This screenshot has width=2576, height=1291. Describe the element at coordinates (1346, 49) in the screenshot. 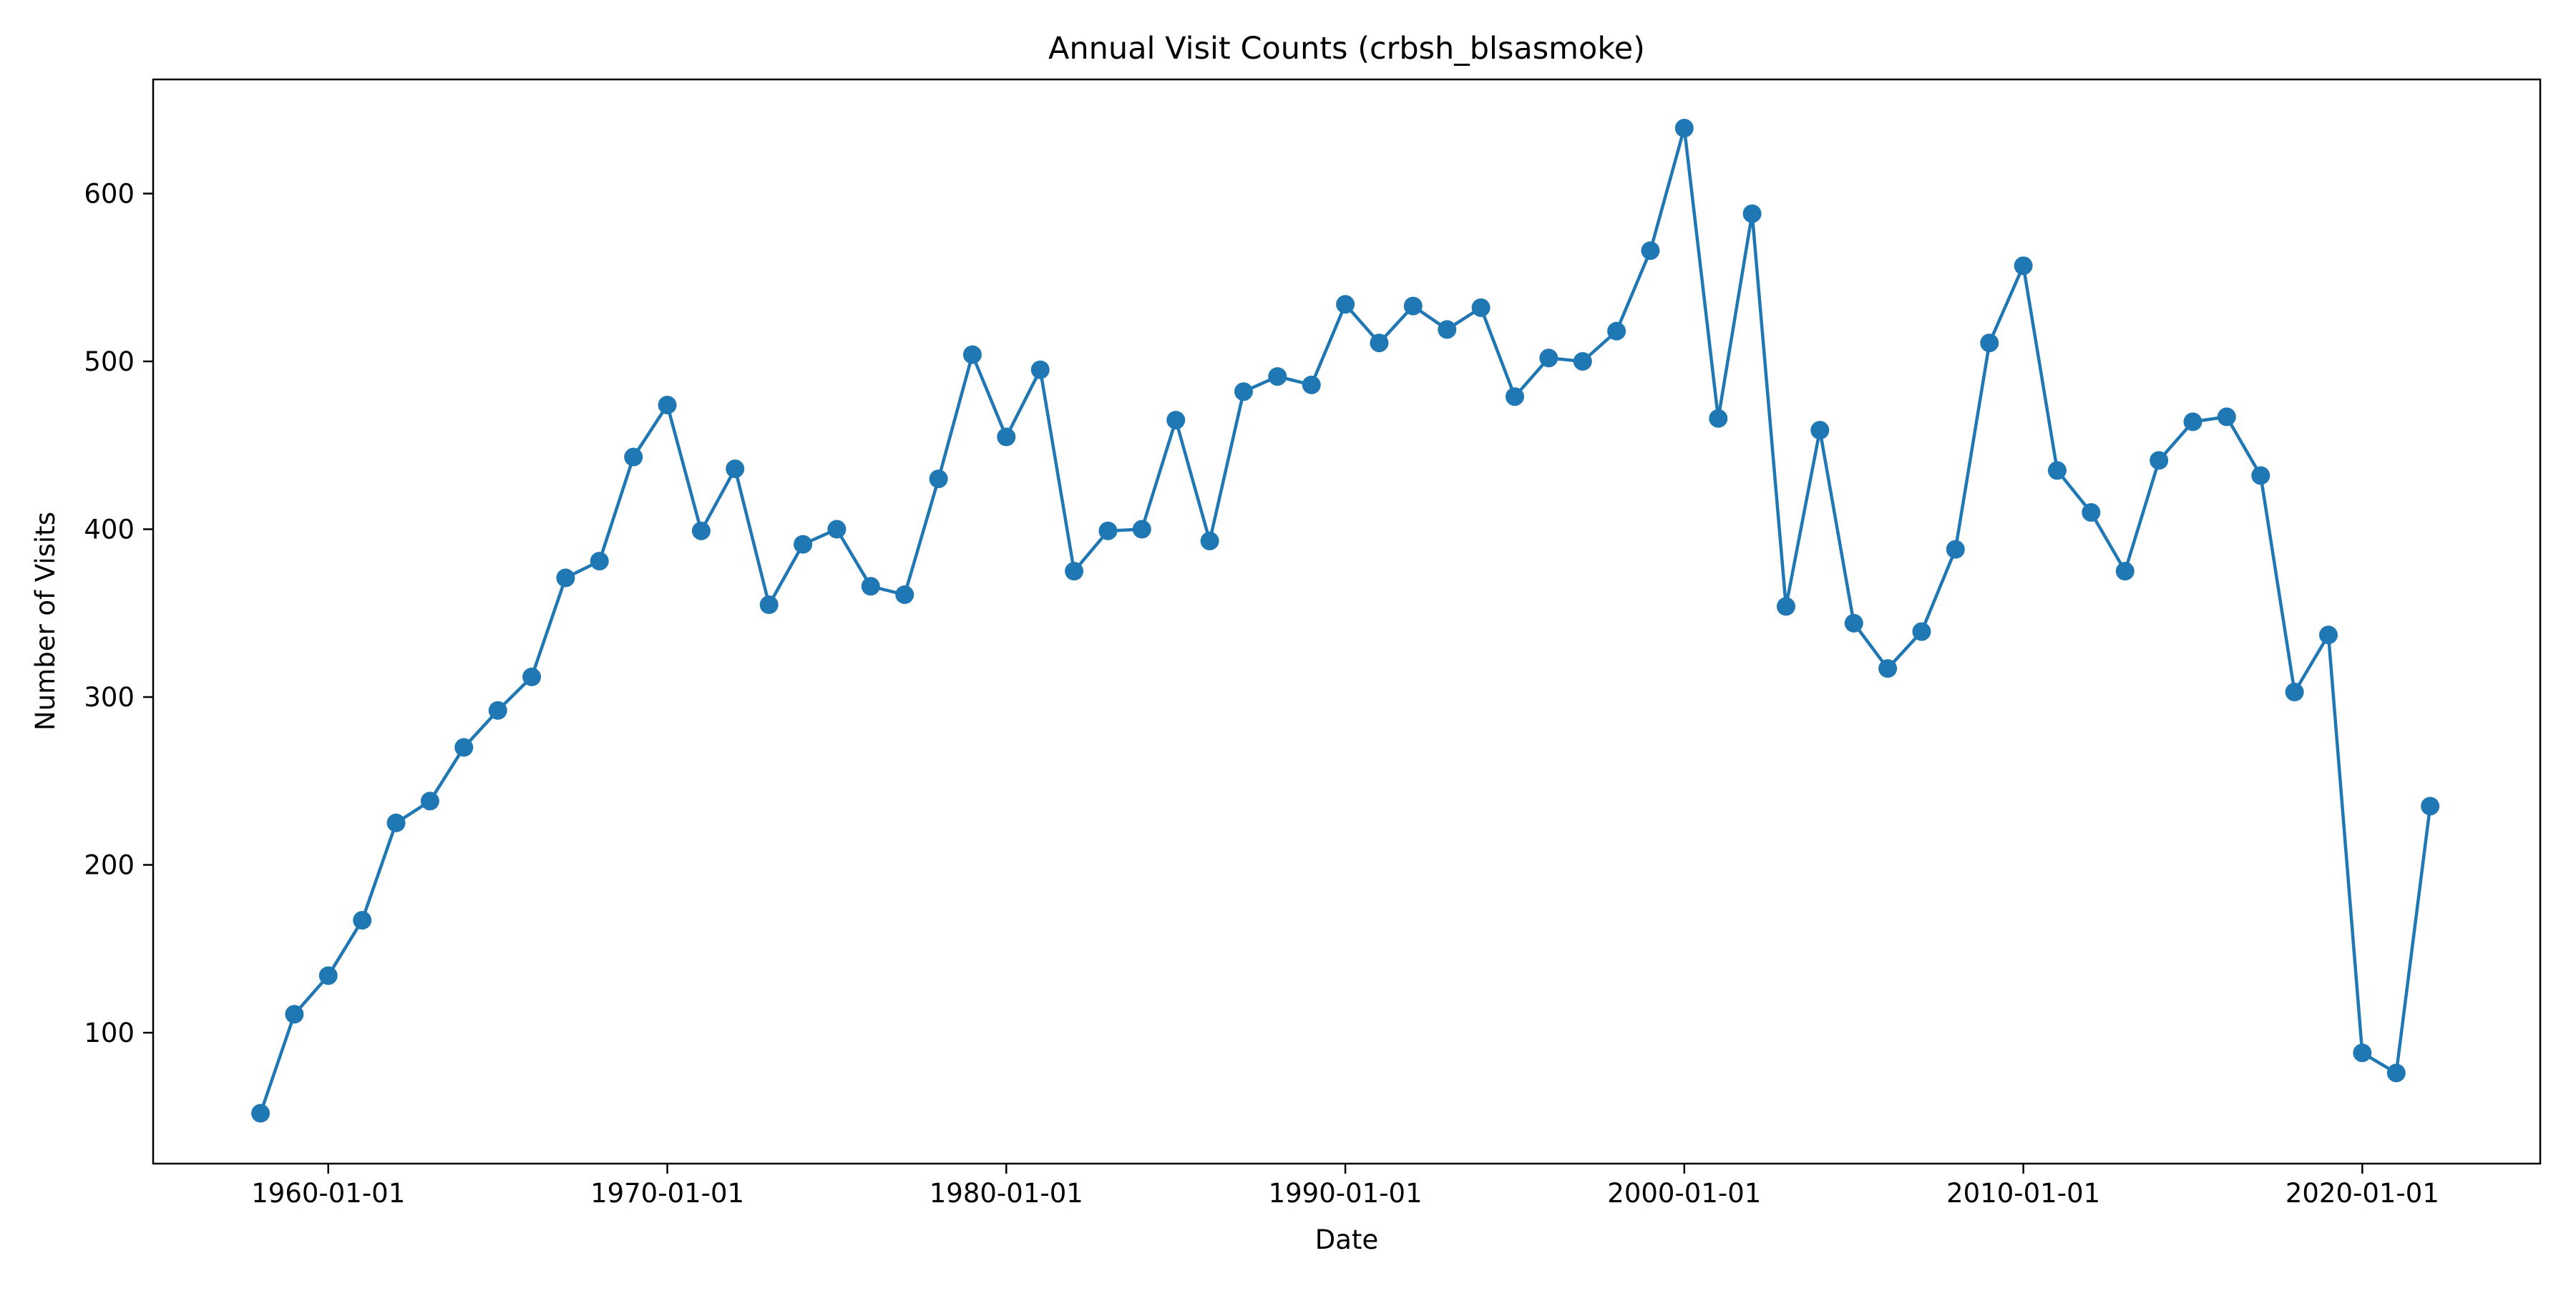

I see `chart-title: Annual Visit Counts (crbsh_blsasmoke)` at that location.